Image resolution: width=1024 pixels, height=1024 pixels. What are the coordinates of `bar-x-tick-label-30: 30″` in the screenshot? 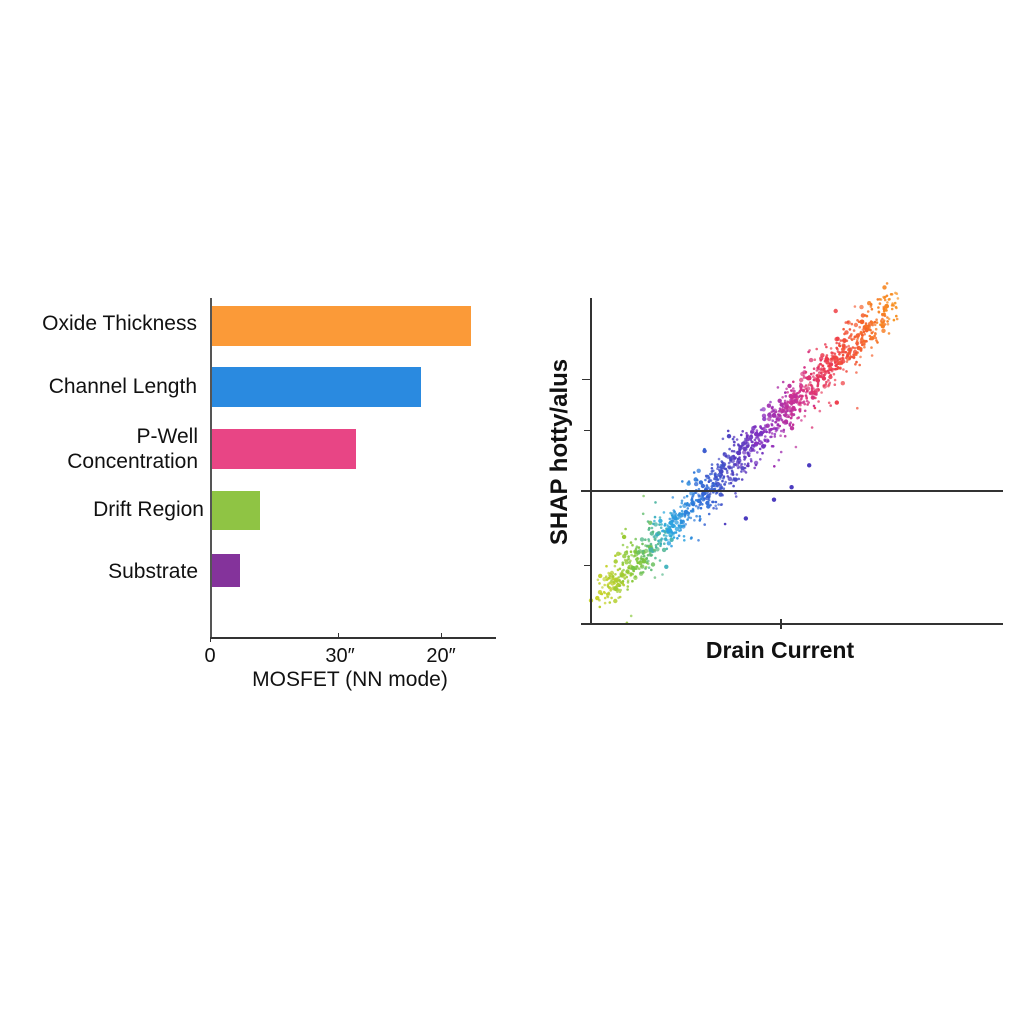 It's located at (340, 656).